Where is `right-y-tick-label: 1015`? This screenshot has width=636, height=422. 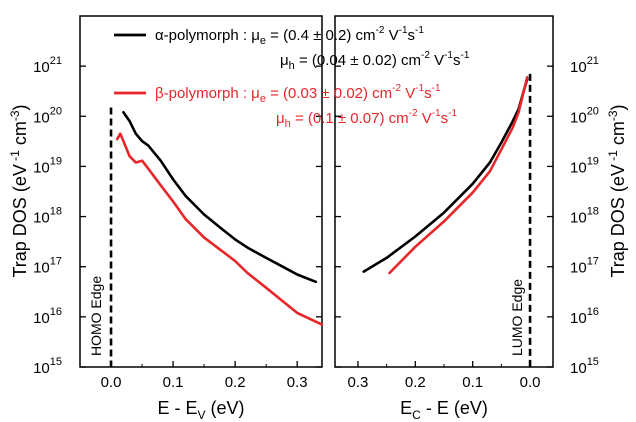
right-y-tick-label: 1015 is located at coordinates (584, 366).